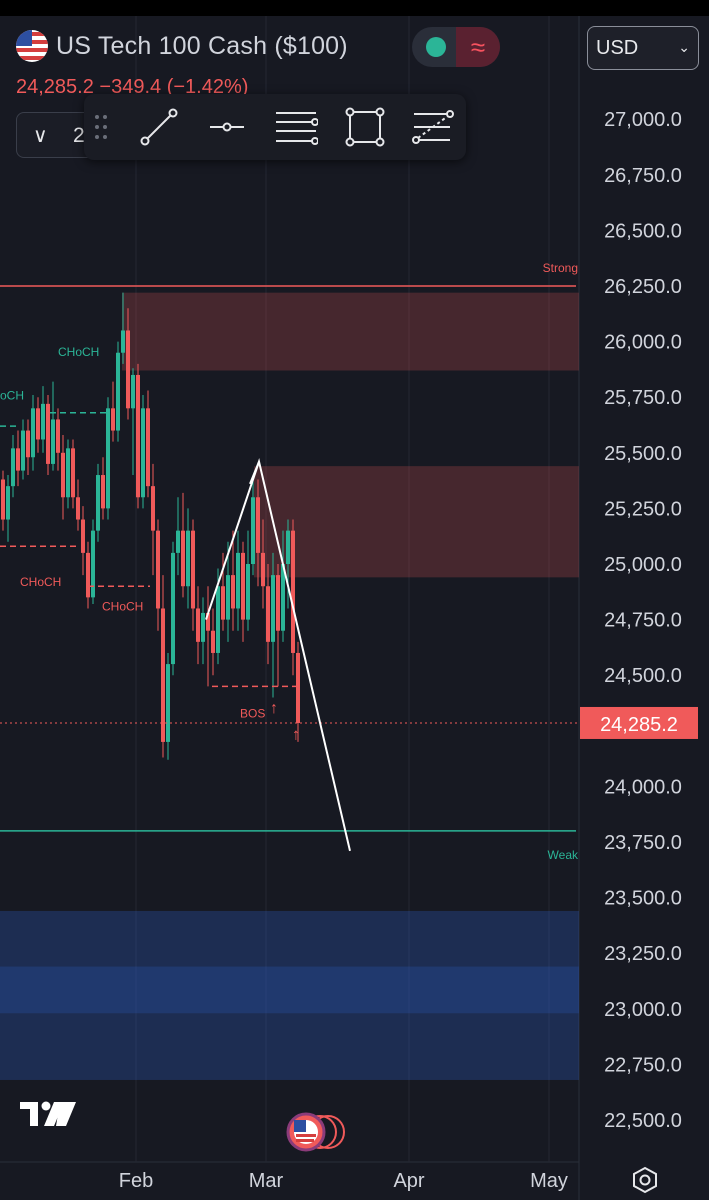  I want to click on price-axis-label: 24,000.0, so click(643, 787).